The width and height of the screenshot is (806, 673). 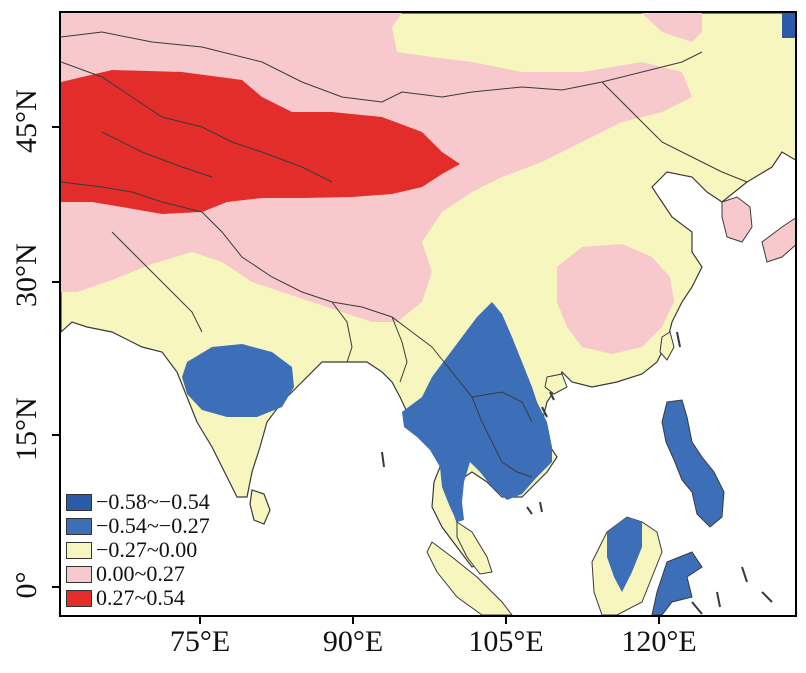 What do you see at coordinates (667, 346) in the screenshot?
I see `land-taiwan` at bounding box center [667, 346].